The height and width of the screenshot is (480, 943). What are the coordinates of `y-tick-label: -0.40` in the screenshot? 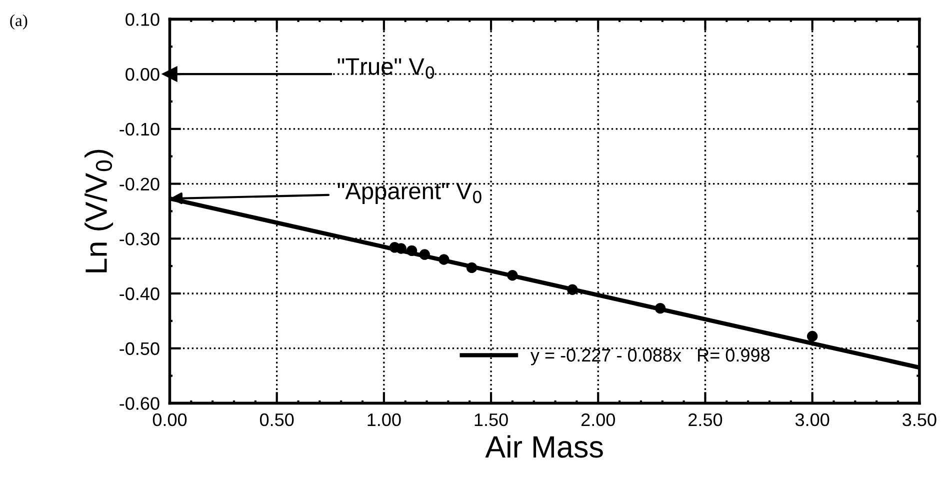 It's located at (140, 293).